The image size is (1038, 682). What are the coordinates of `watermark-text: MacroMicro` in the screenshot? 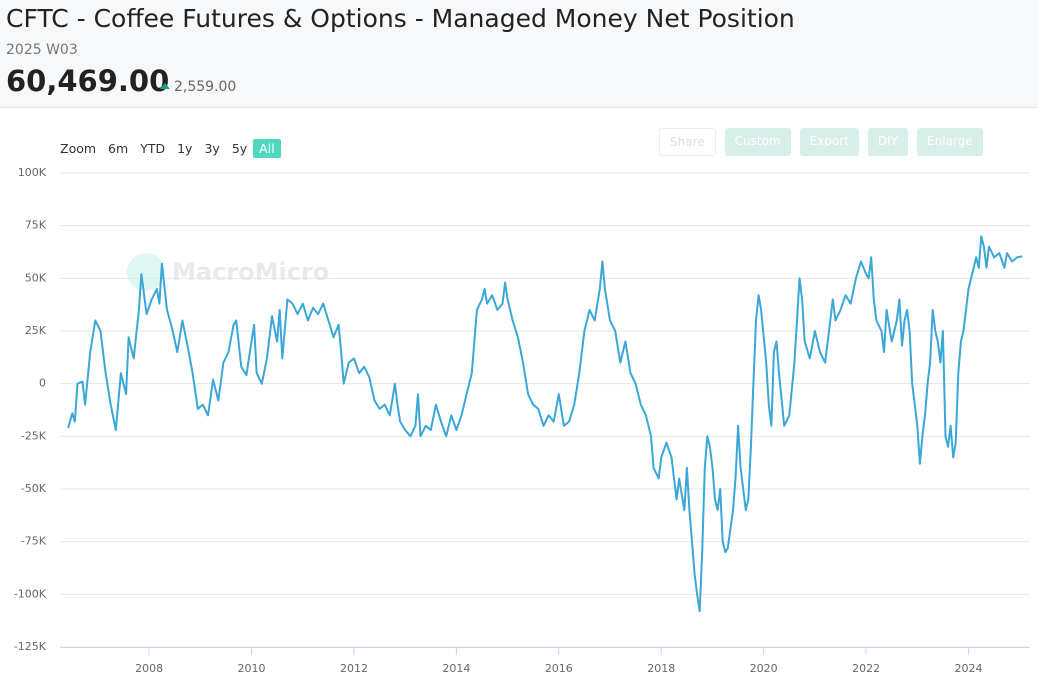 It's located at (250, 272).